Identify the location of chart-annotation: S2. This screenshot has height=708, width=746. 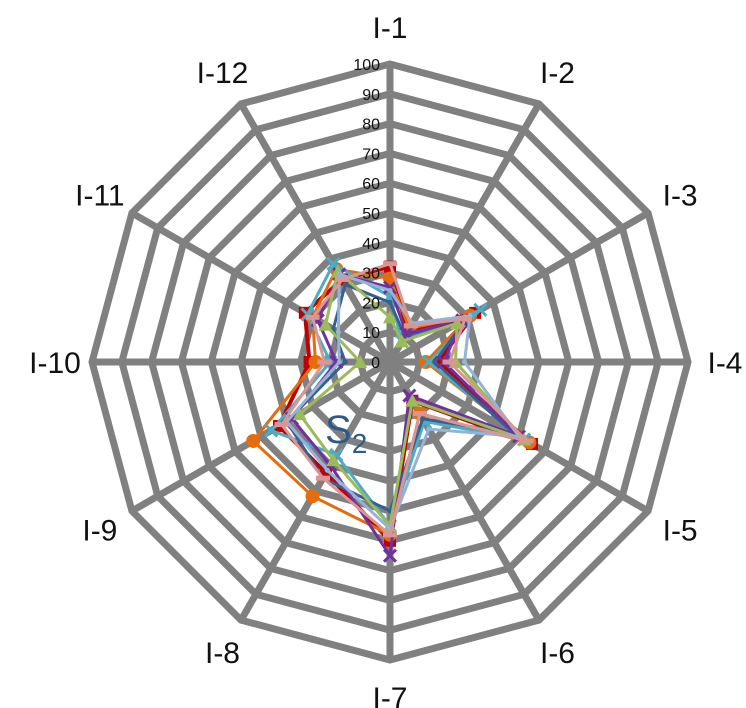
(346, 433).